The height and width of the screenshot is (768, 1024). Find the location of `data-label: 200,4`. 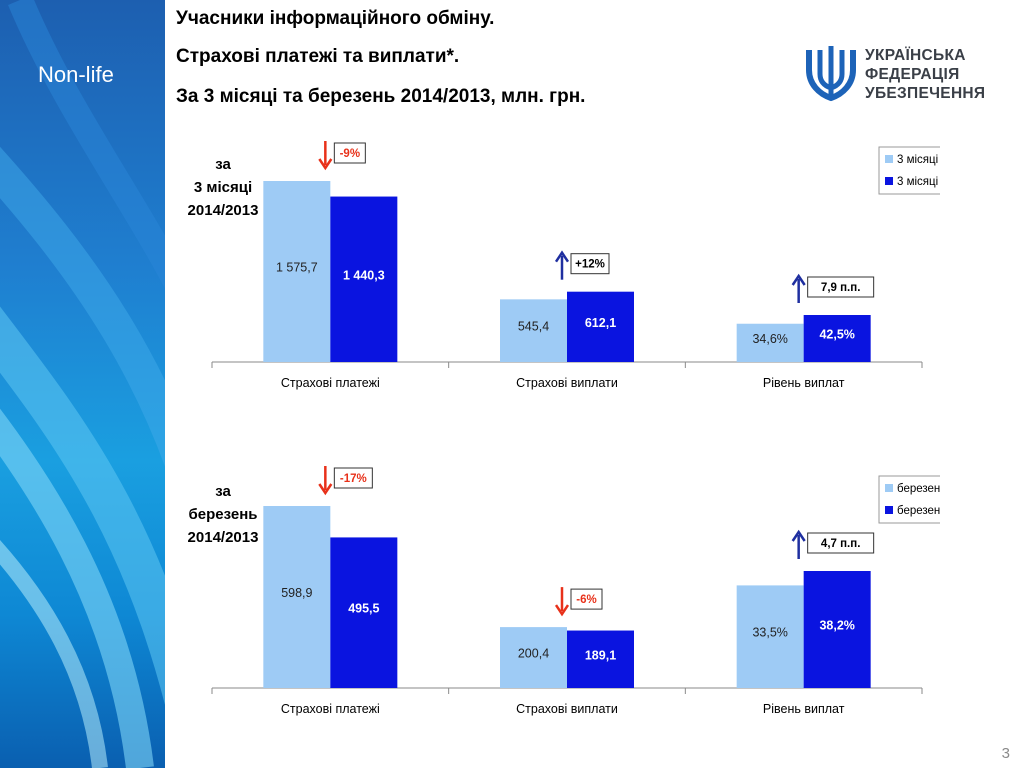

data-label: 200,4 is located at coordinates (533, 654).